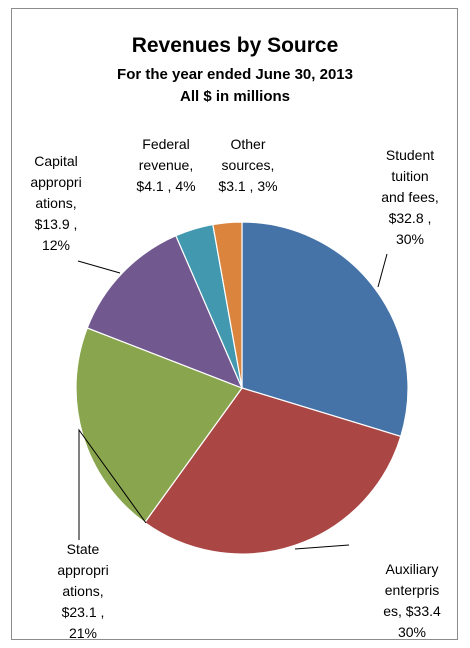 This screenshot has height=648, width=470. I want to click on slice-label-line: and fees,, so click(410, 197).